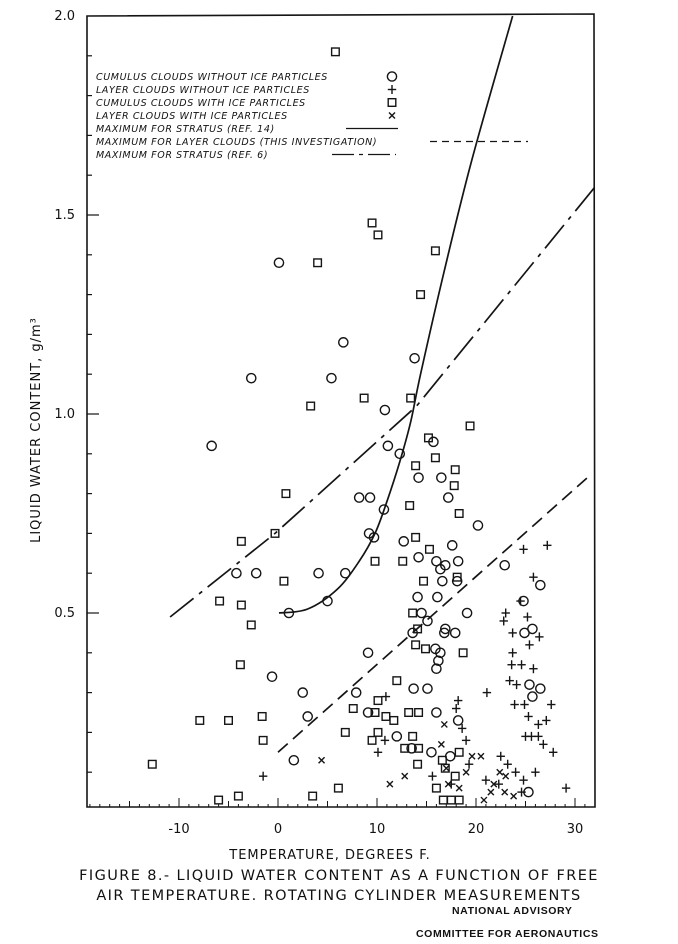 The width and height of the screenshot is (678, 944). I want to click on y-tick-label: 0.5, so click(64, 613).